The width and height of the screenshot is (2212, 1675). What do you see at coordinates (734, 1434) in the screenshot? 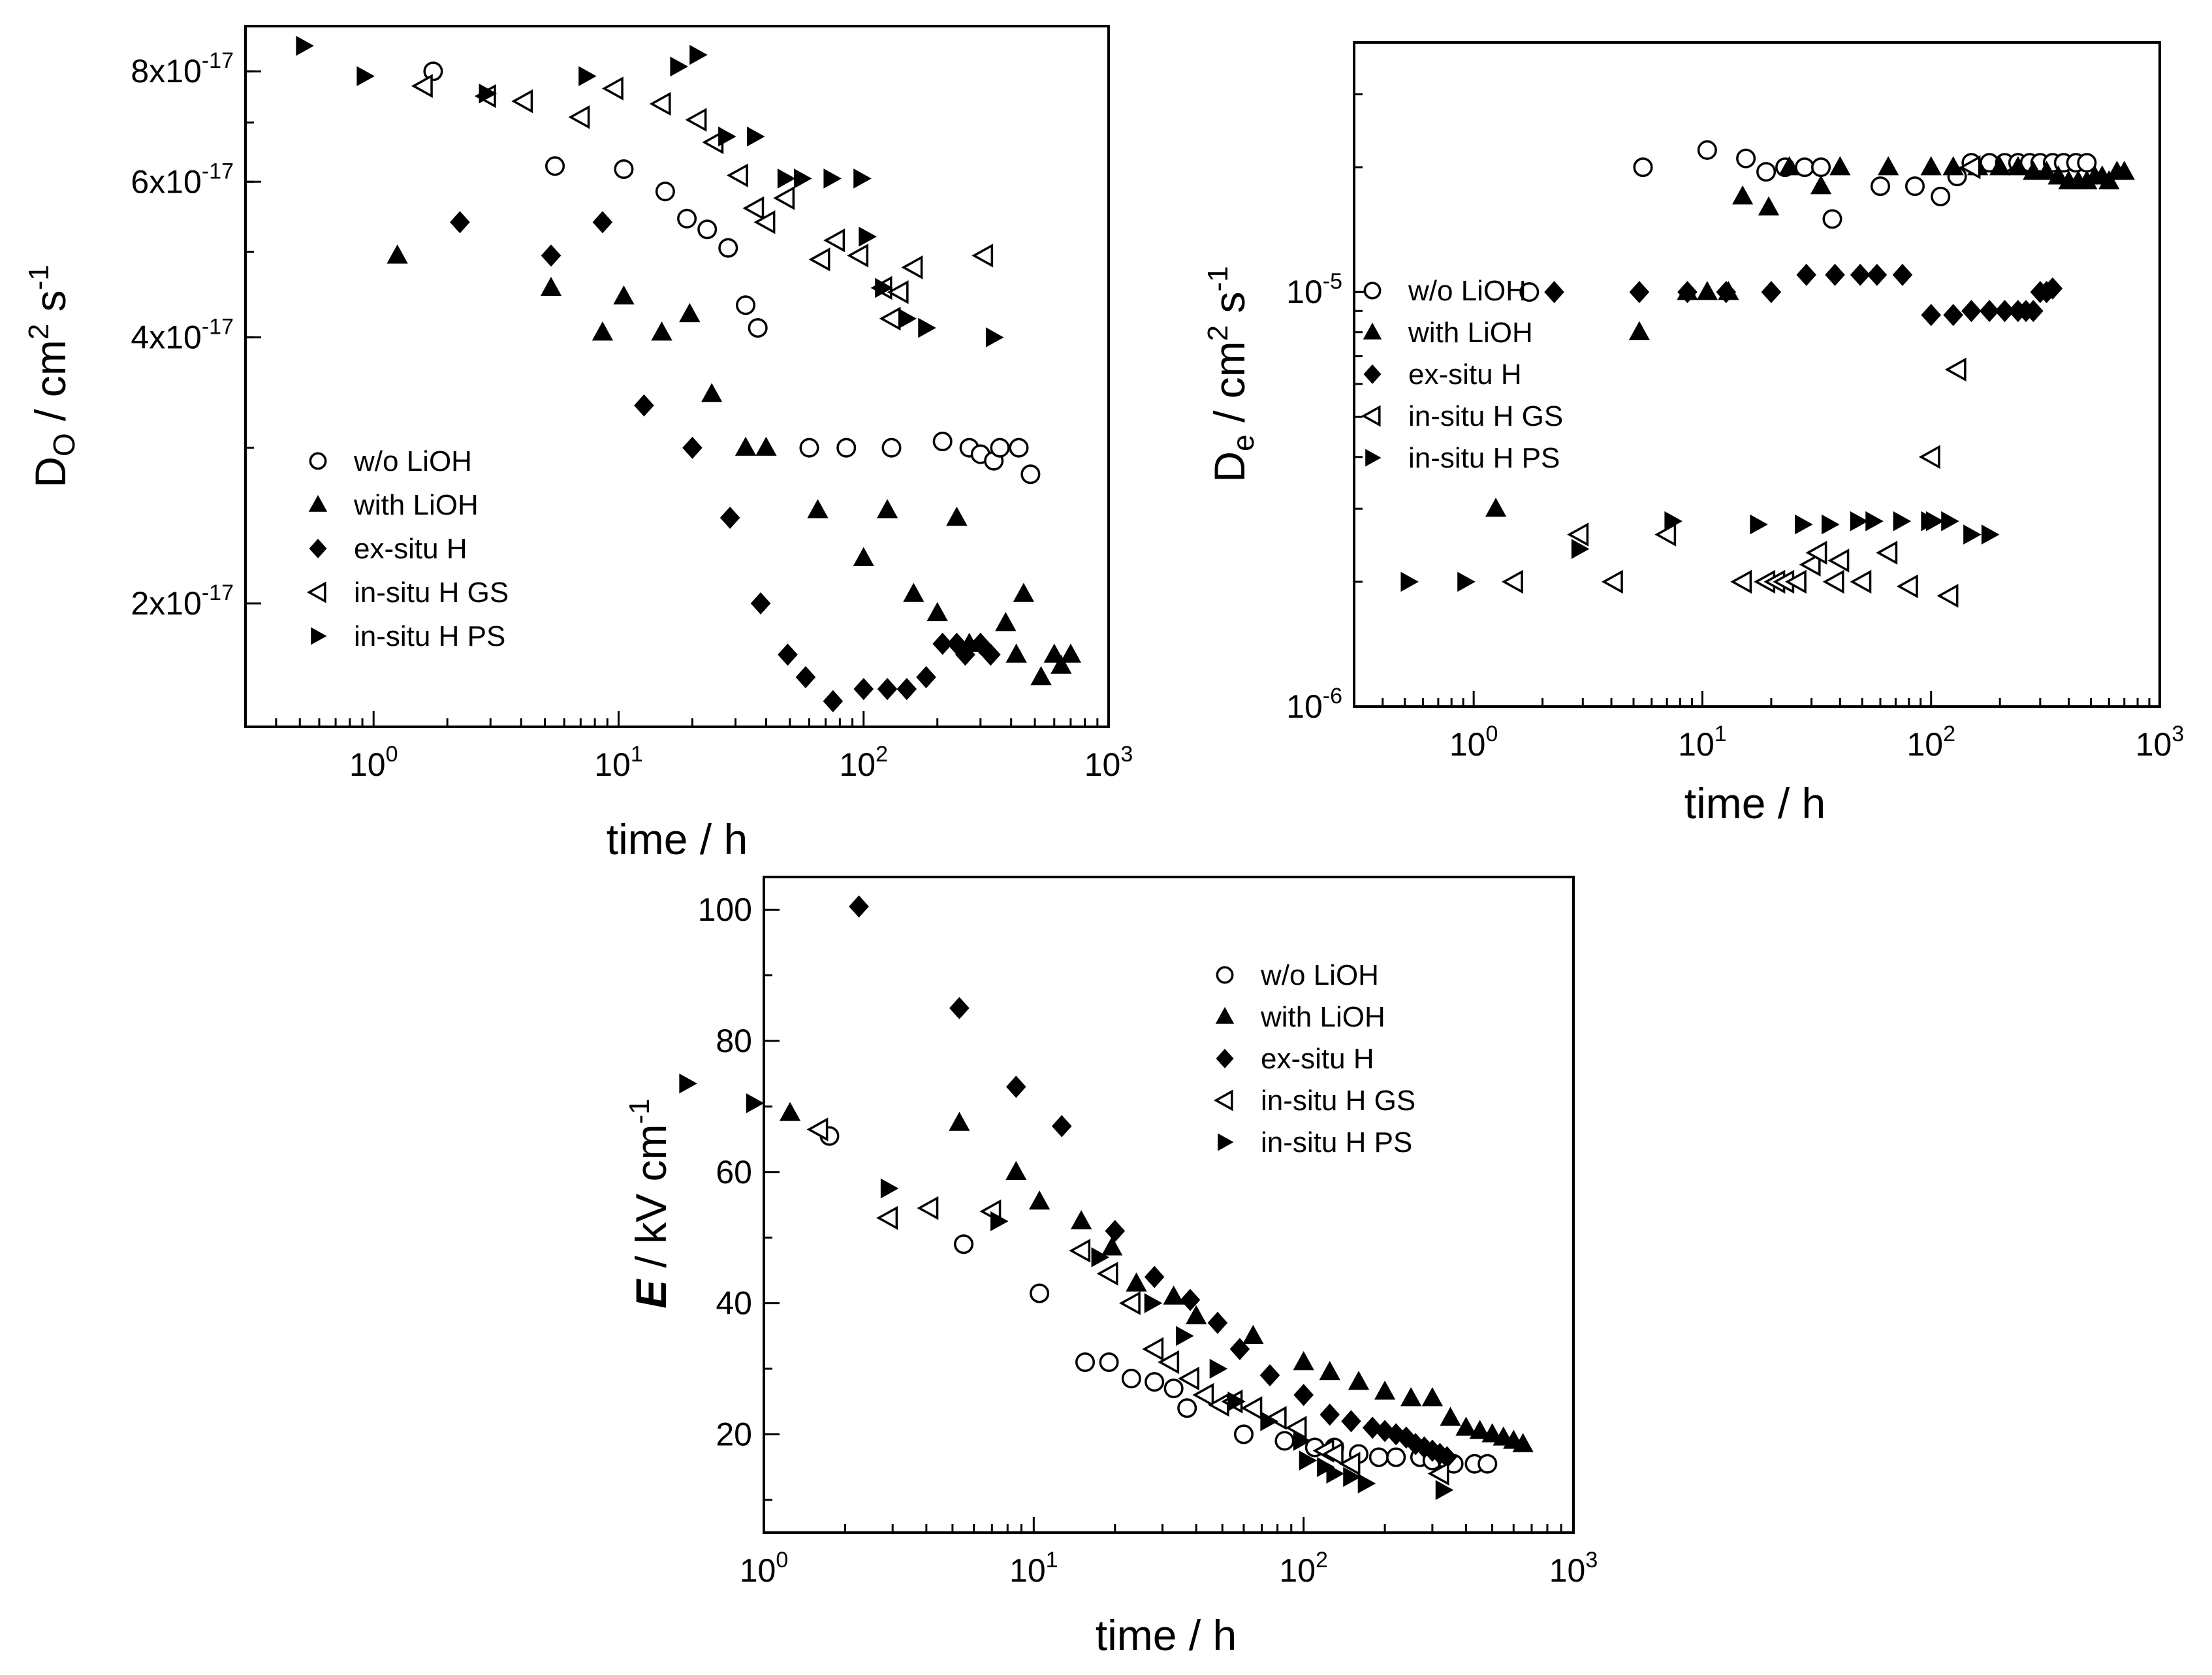
I see `y-tick-label: 20` at bounding box center [734, 1434].